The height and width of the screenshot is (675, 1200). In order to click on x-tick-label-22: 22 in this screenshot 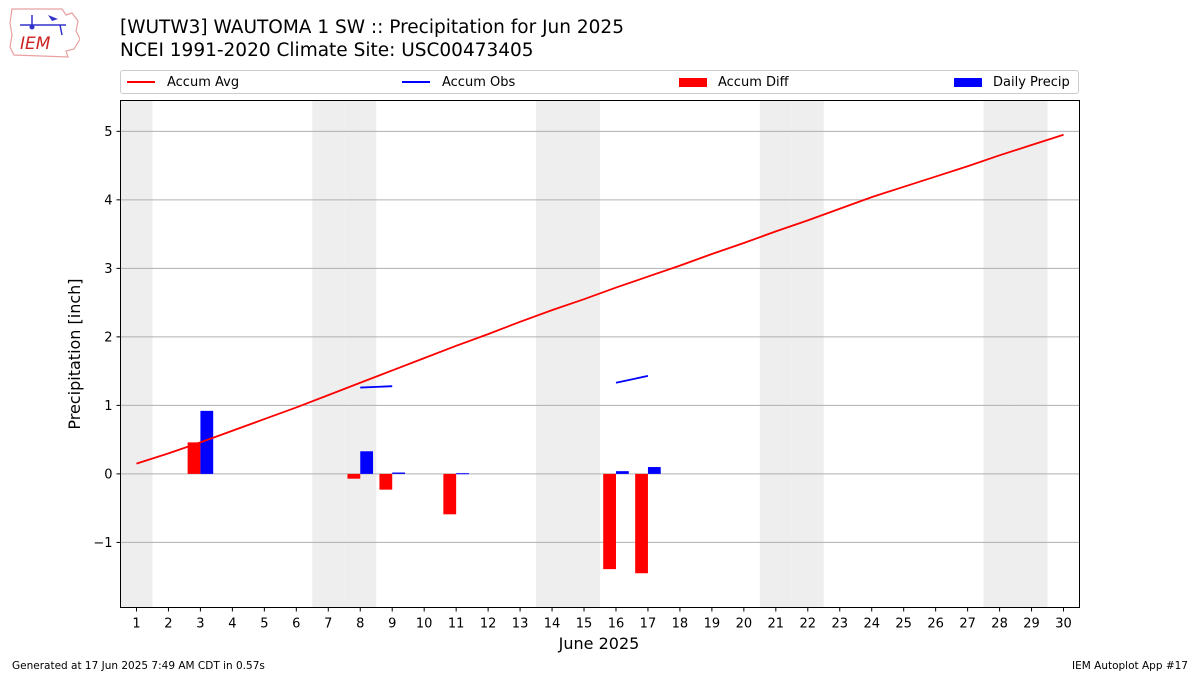, I will do `click(808, 624)`.